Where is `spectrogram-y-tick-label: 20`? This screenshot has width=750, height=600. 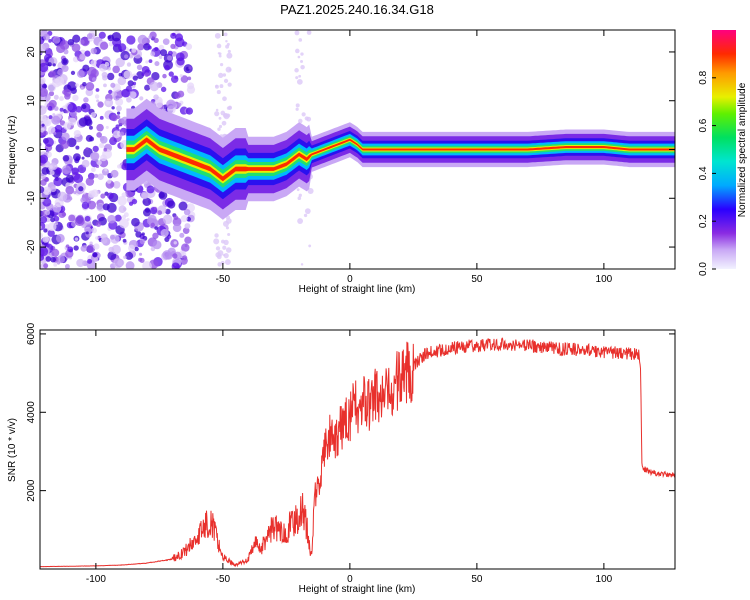
spectrogram-y-tick-label: 20 is located at coordinates (31, 52).